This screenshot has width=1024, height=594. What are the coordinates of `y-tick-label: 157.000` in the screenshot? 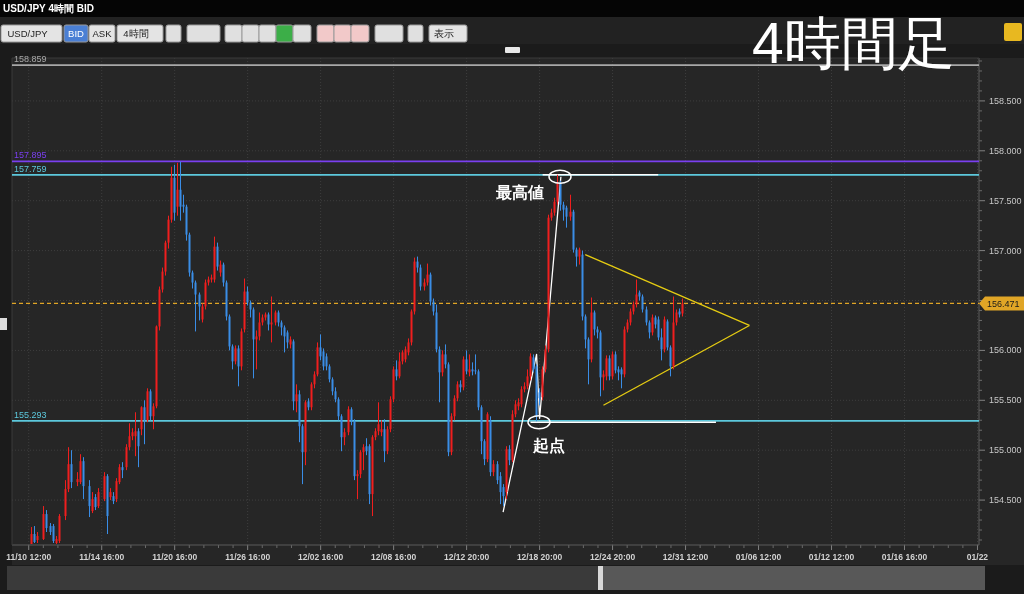 It's located at (1005, 250).